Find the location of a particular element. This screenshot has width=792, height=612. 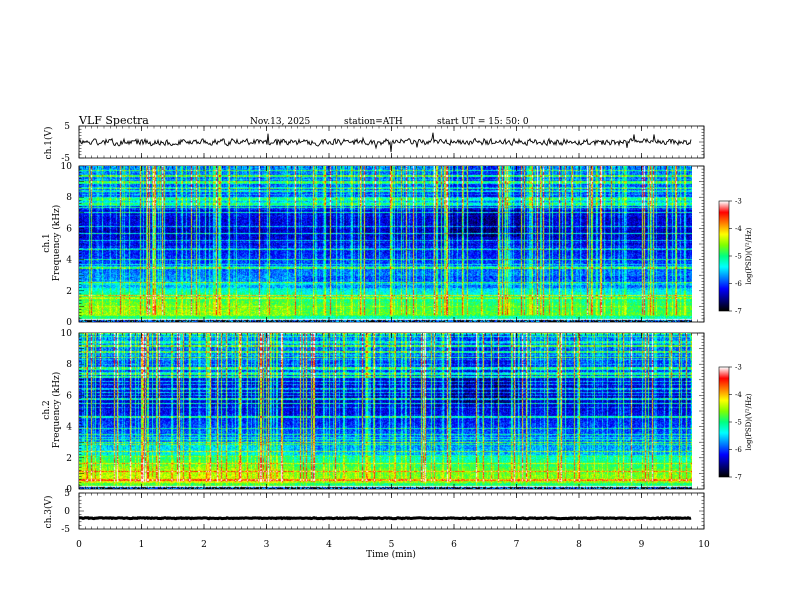

x-tick-label: 8 is located at coordinates (579, 545).